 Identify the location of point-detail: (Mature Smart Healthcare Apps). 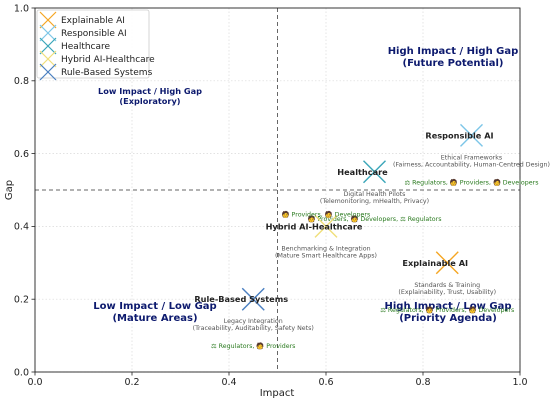
(326, 255).